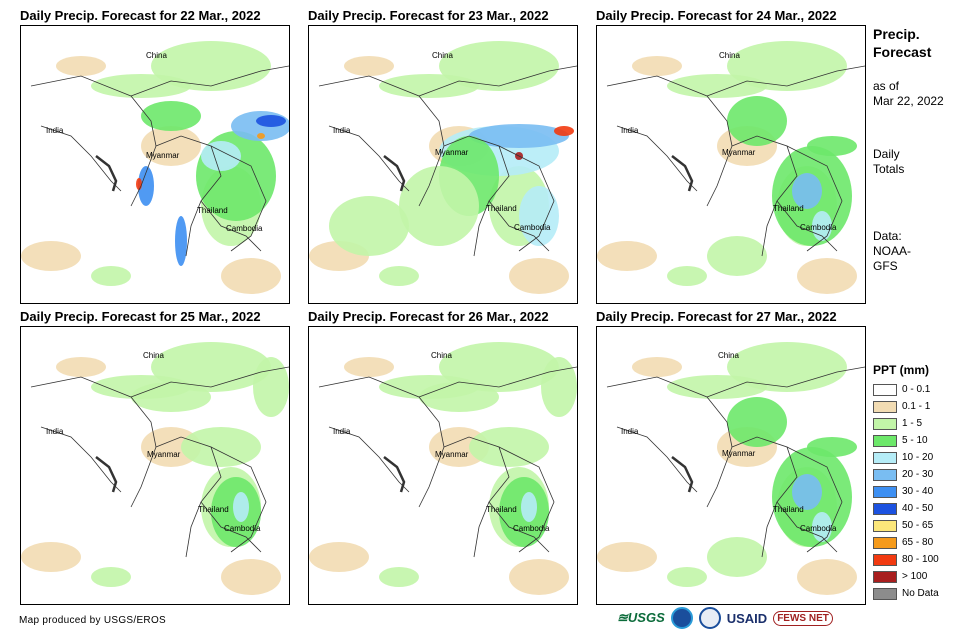 This screenshot has width=967, height=639. Describe the element at coordinates (902, 52) in the screenshot. I see `sidebar-title-line2: Forecast` at that location.